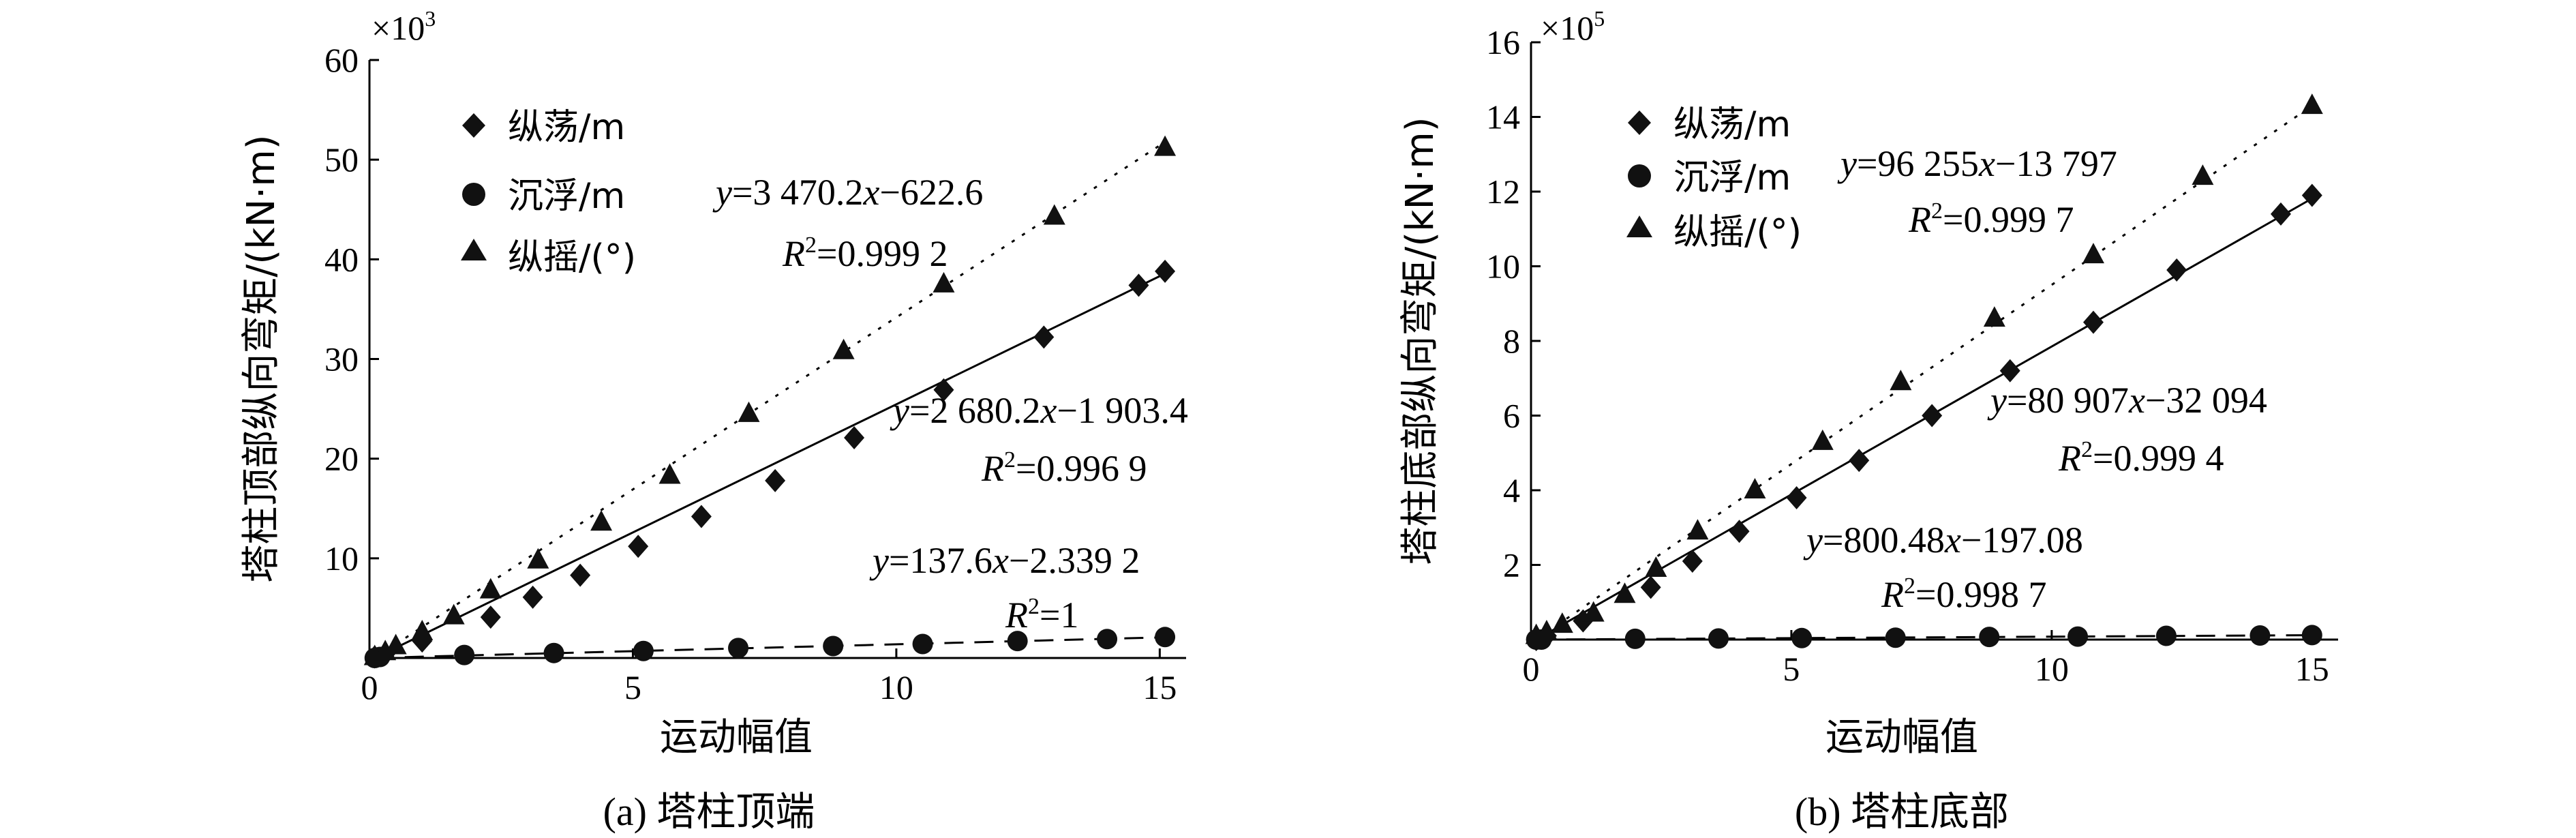 The image size is (2576, 838). I want to click on panel-a-surge-r2: R2=0.996 9, so click(1064, 468).